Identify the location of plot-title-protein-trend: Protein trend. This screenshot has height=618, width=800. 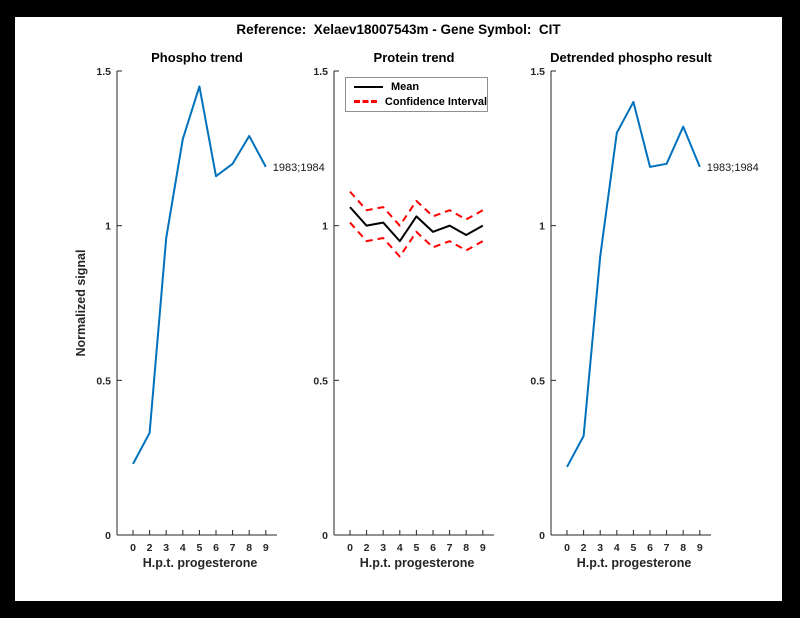
(414, 57).